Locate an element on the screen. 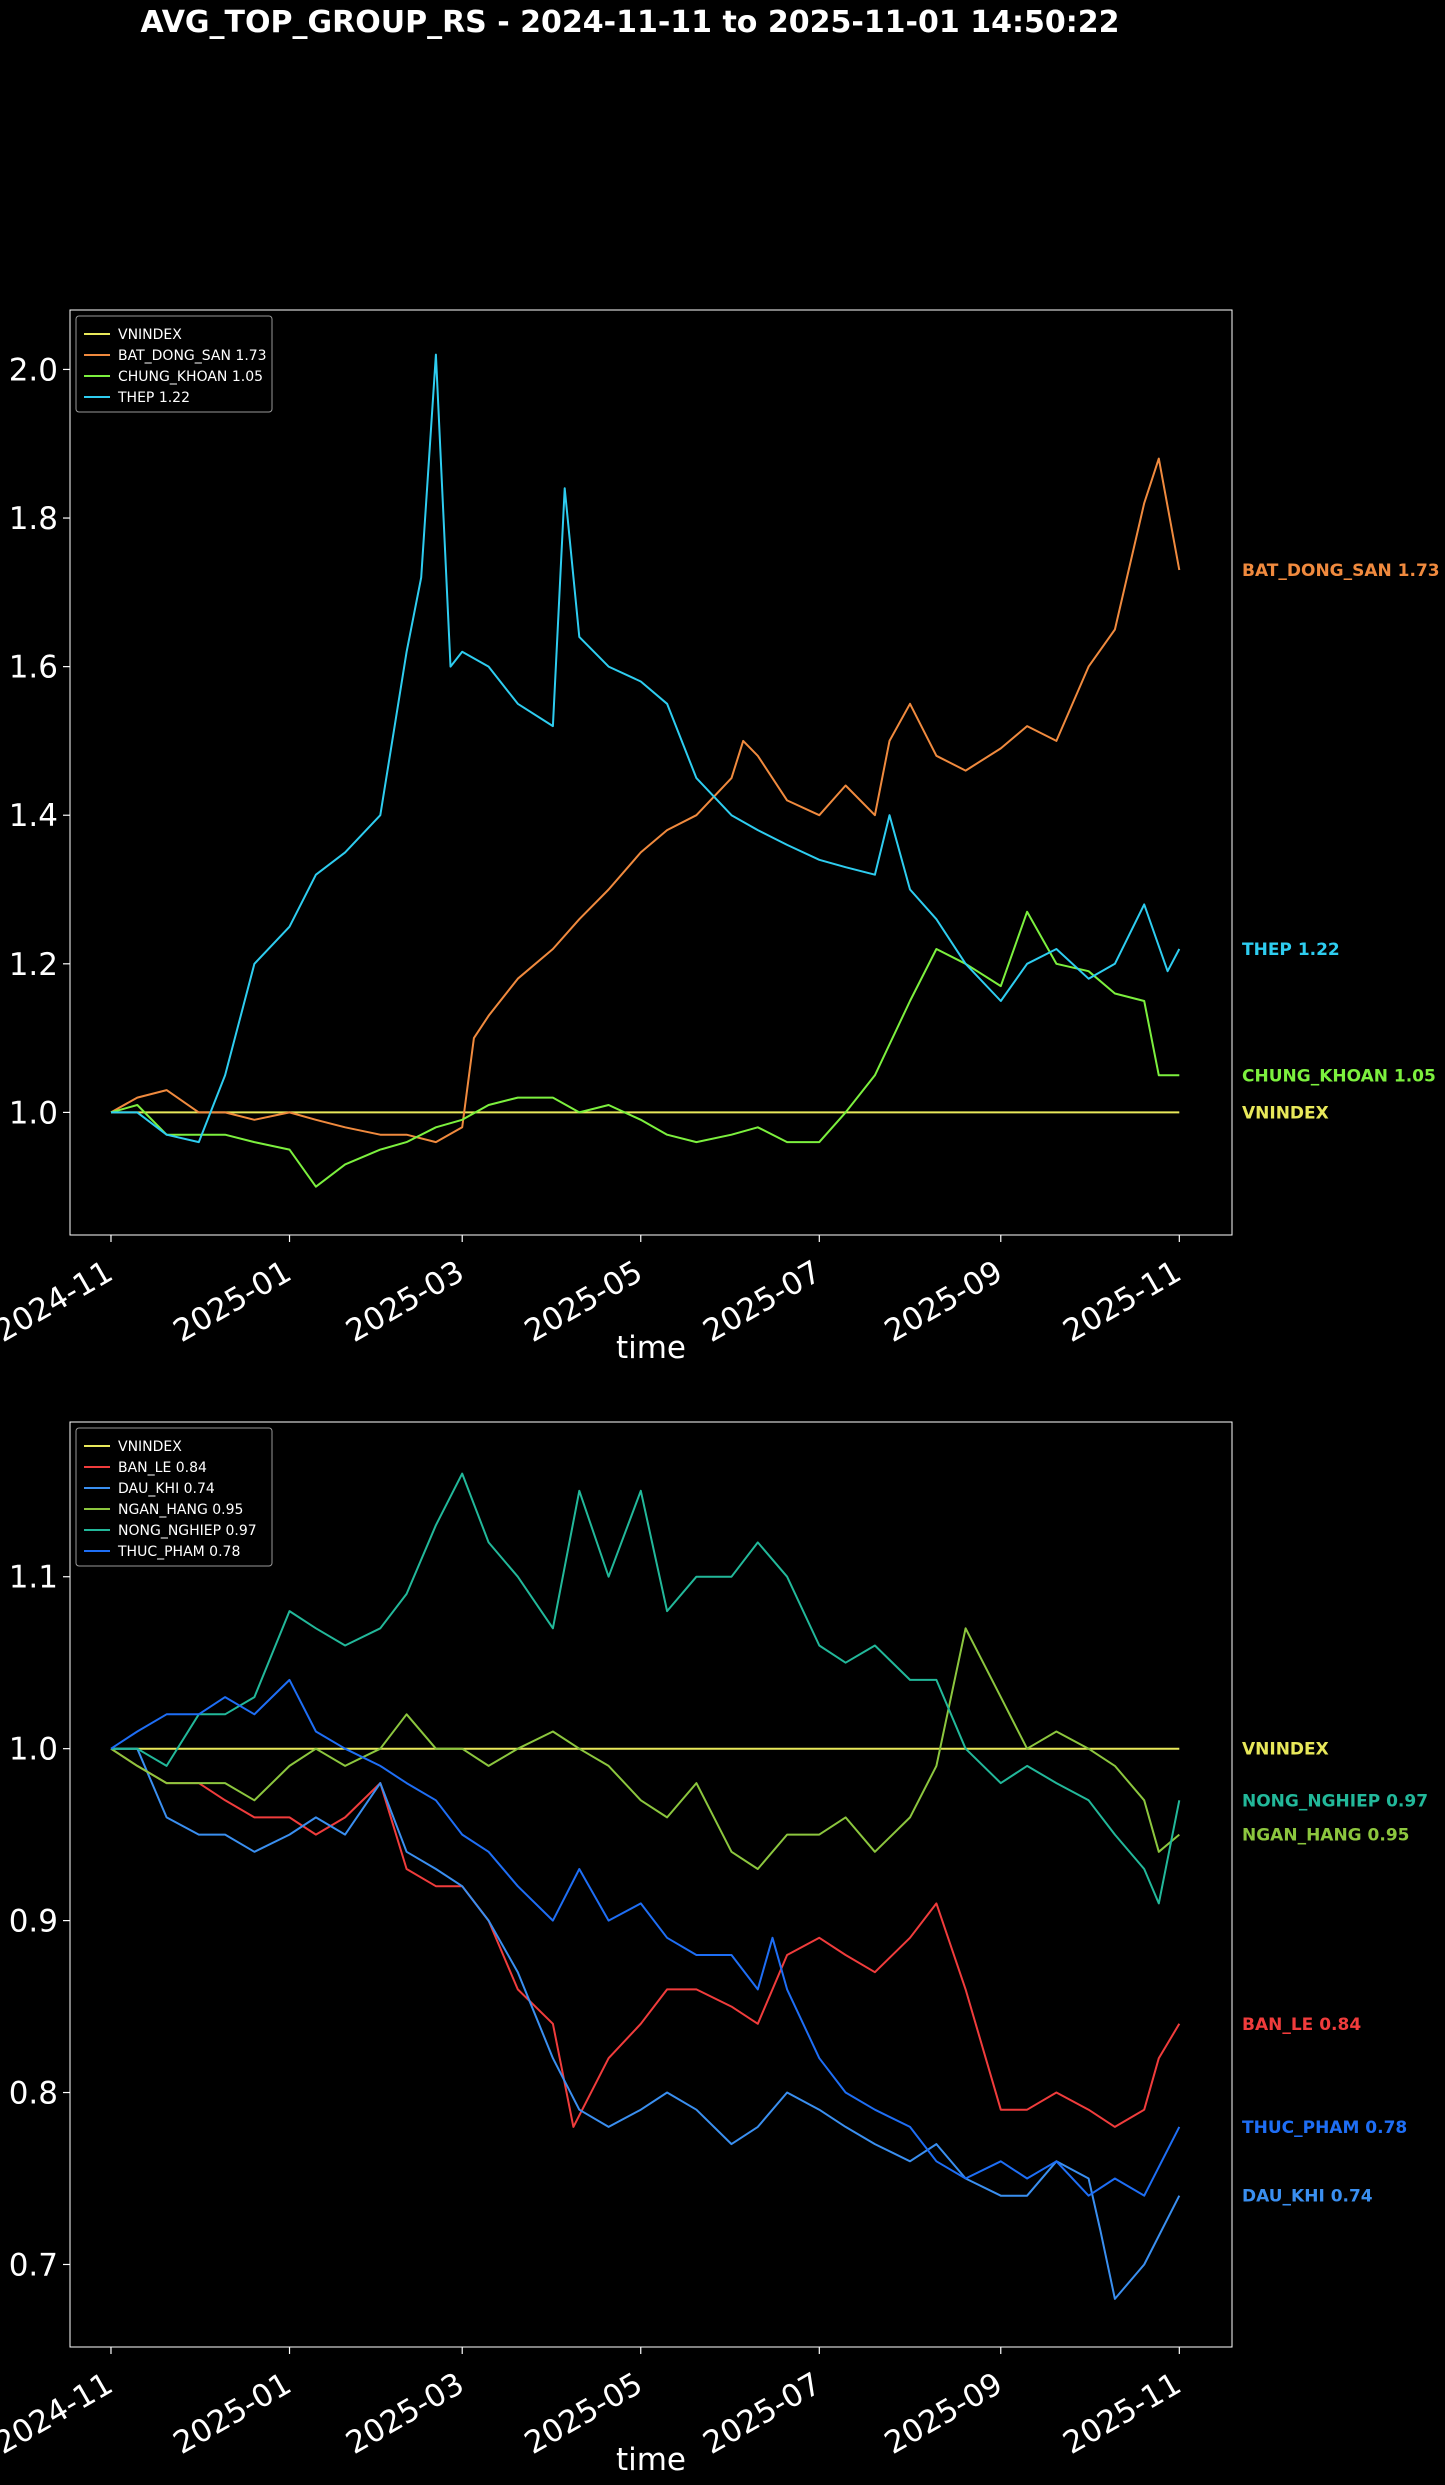 The image size is (1445, 2485). series-line-nong-nghiep is located at coordinates (646, 1688).